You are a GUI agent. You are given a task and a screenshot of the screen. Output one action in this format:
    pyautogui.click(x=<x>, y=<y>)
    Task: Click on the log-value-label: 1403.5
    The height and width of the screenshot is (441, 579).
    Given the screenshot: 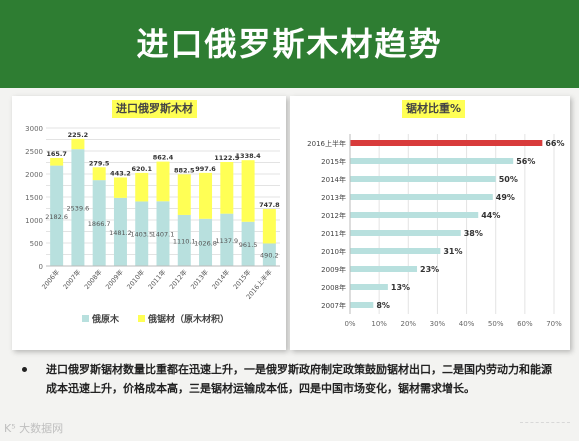 What is the action you would take?
    pyautogui.click(x=141, y=235)
    